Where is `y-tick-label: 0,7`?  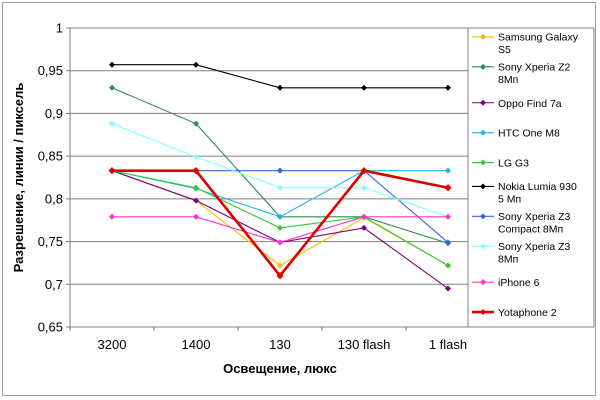 y-tick-label: 0,7 is located at coordinates (54, 284).